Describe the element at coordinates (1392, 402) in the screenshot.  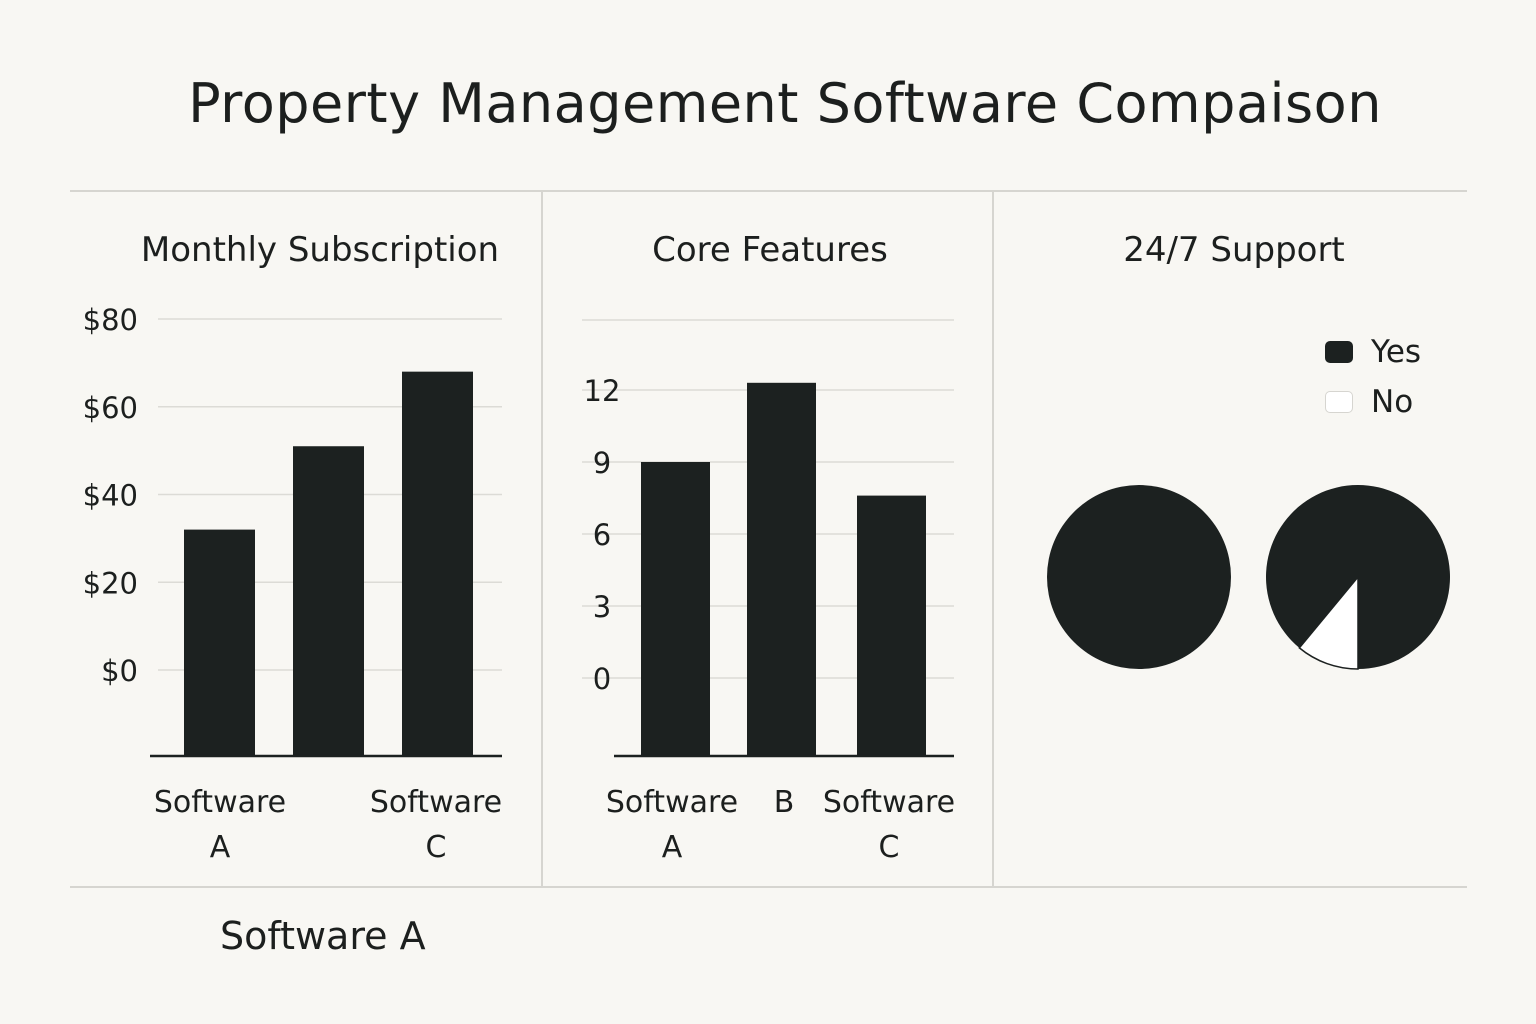
I see `legend-label-no: No` at that location.